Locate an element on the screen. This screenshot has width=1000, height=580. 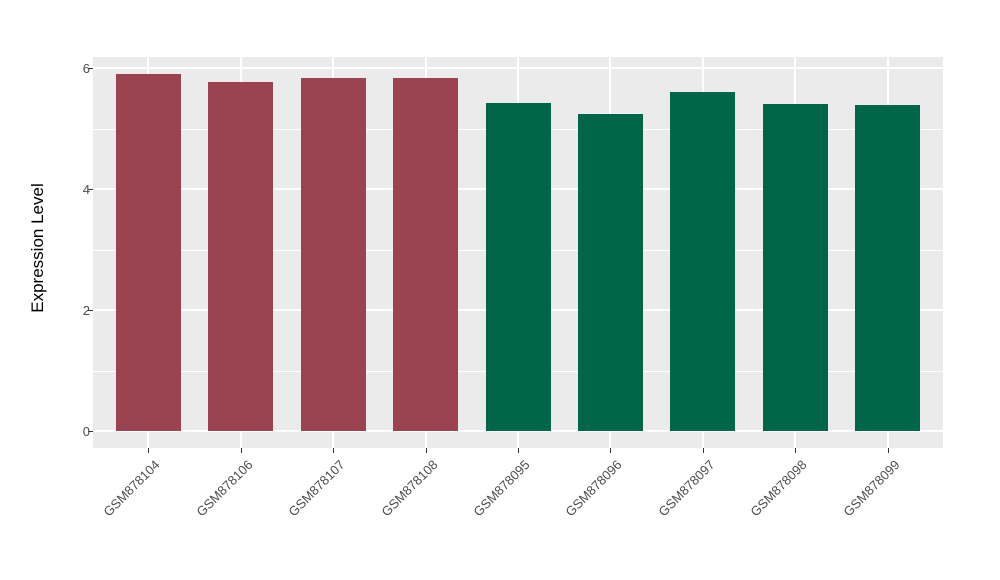
x-tick-label-text: GSM878106 is located at coordinates (224, 488).